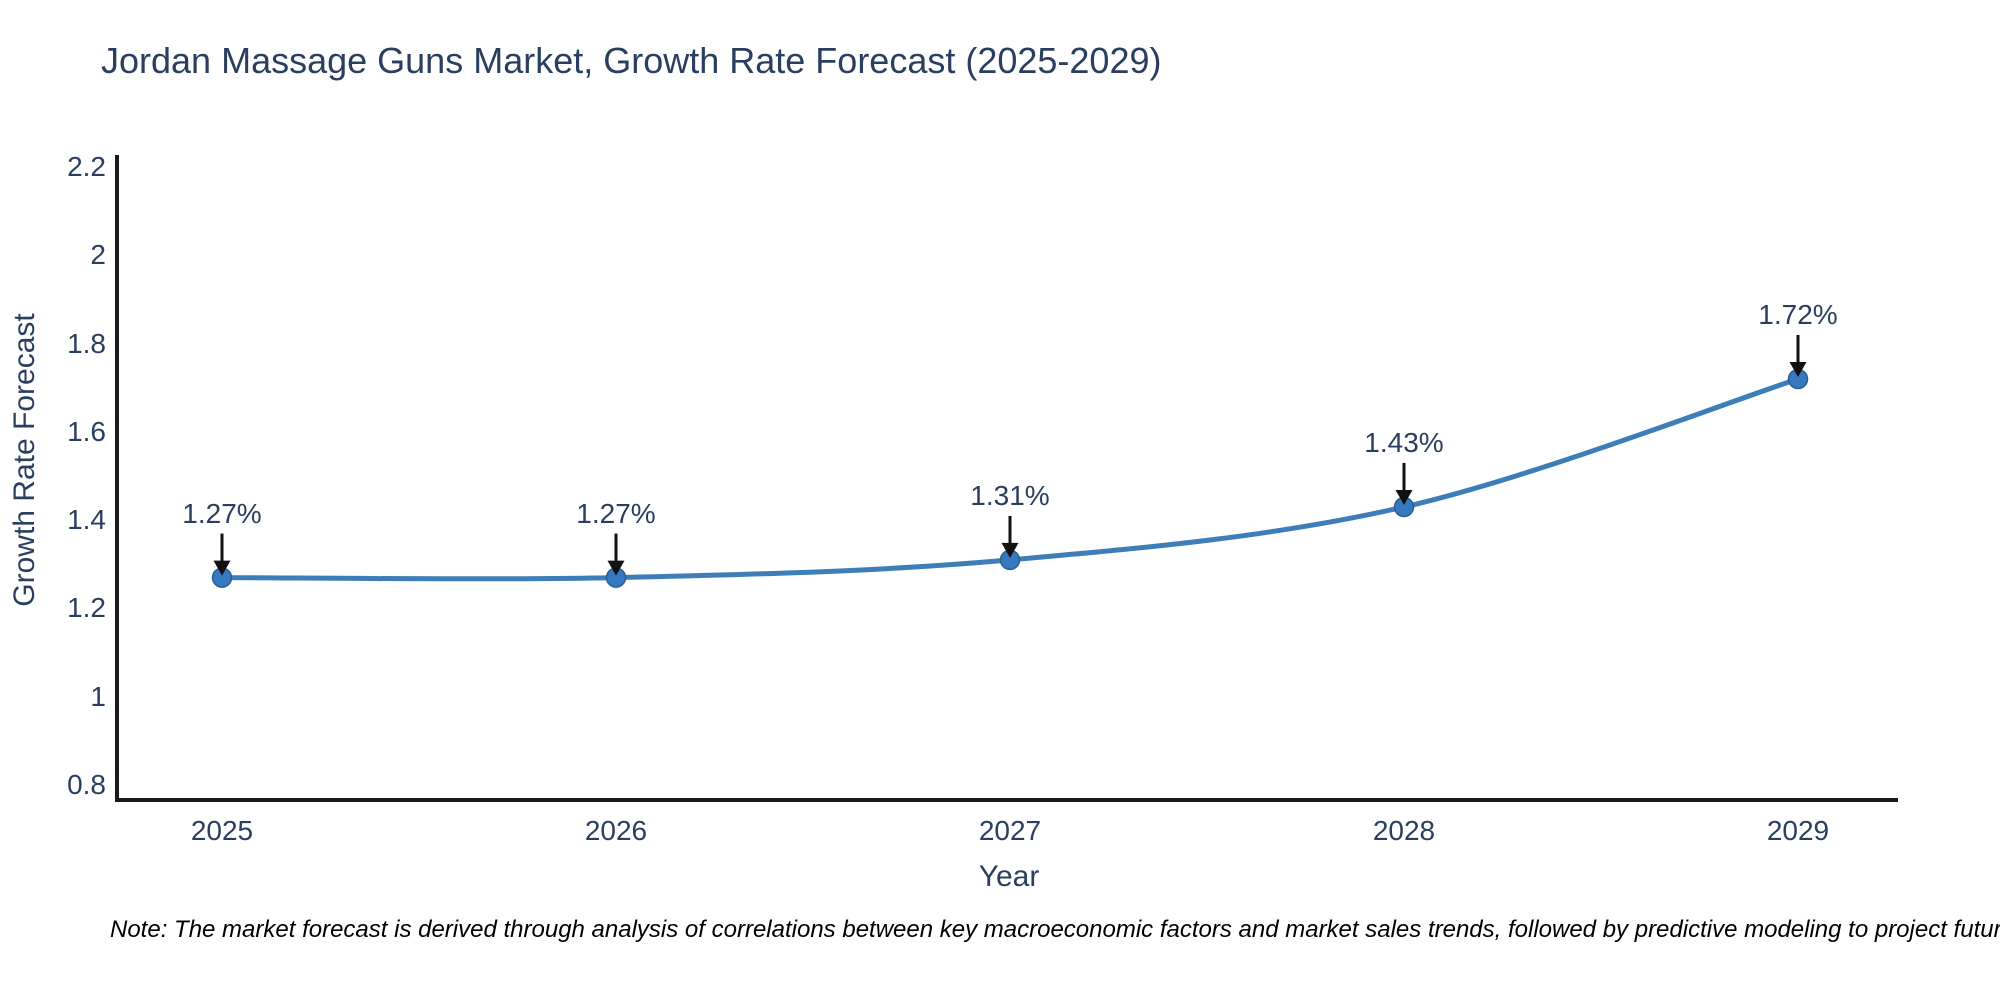  I want to click on y-tick-label: 0.8, so click(86, 784).